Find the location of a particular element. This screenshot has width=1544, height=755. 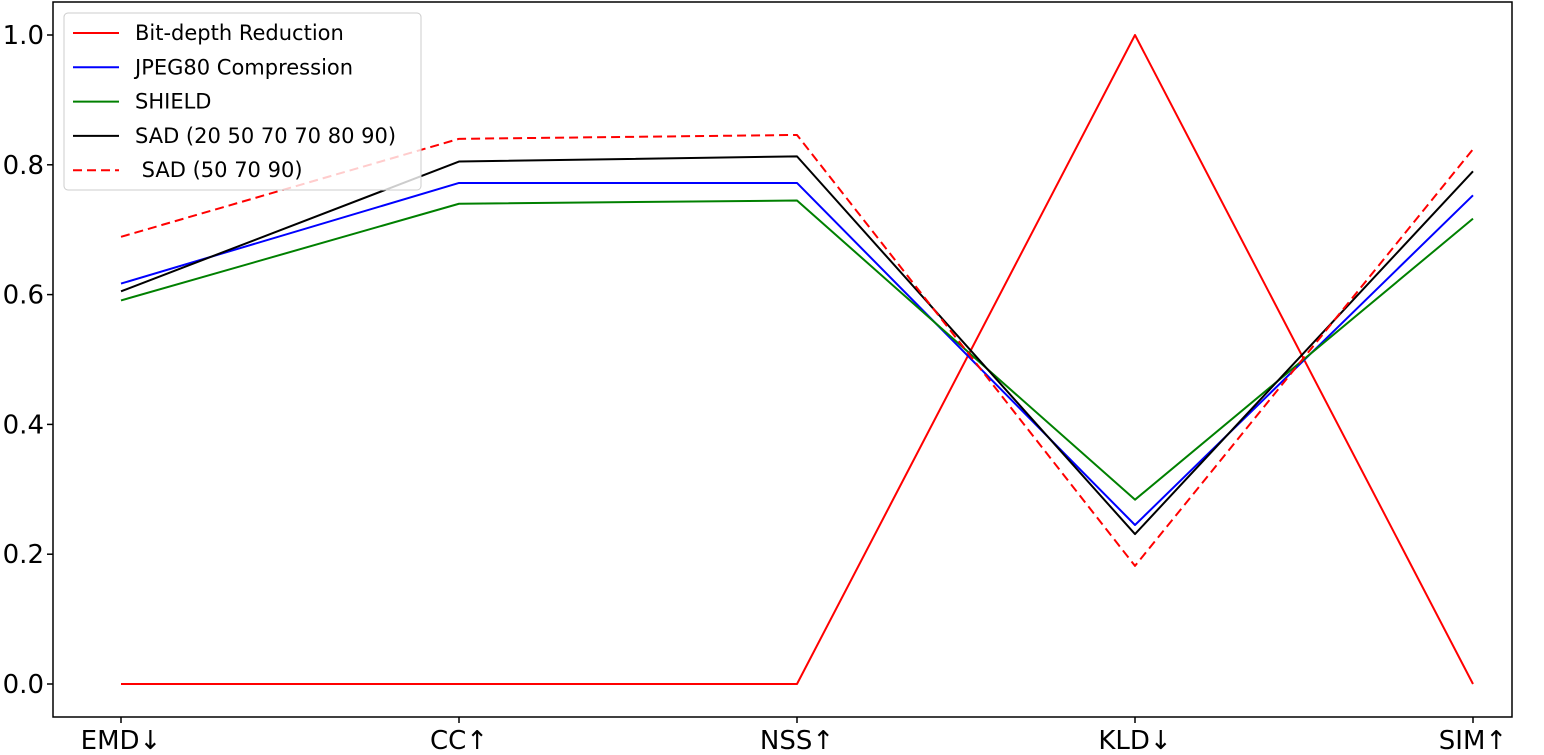

legend-box is located at coordinates (242, 101).